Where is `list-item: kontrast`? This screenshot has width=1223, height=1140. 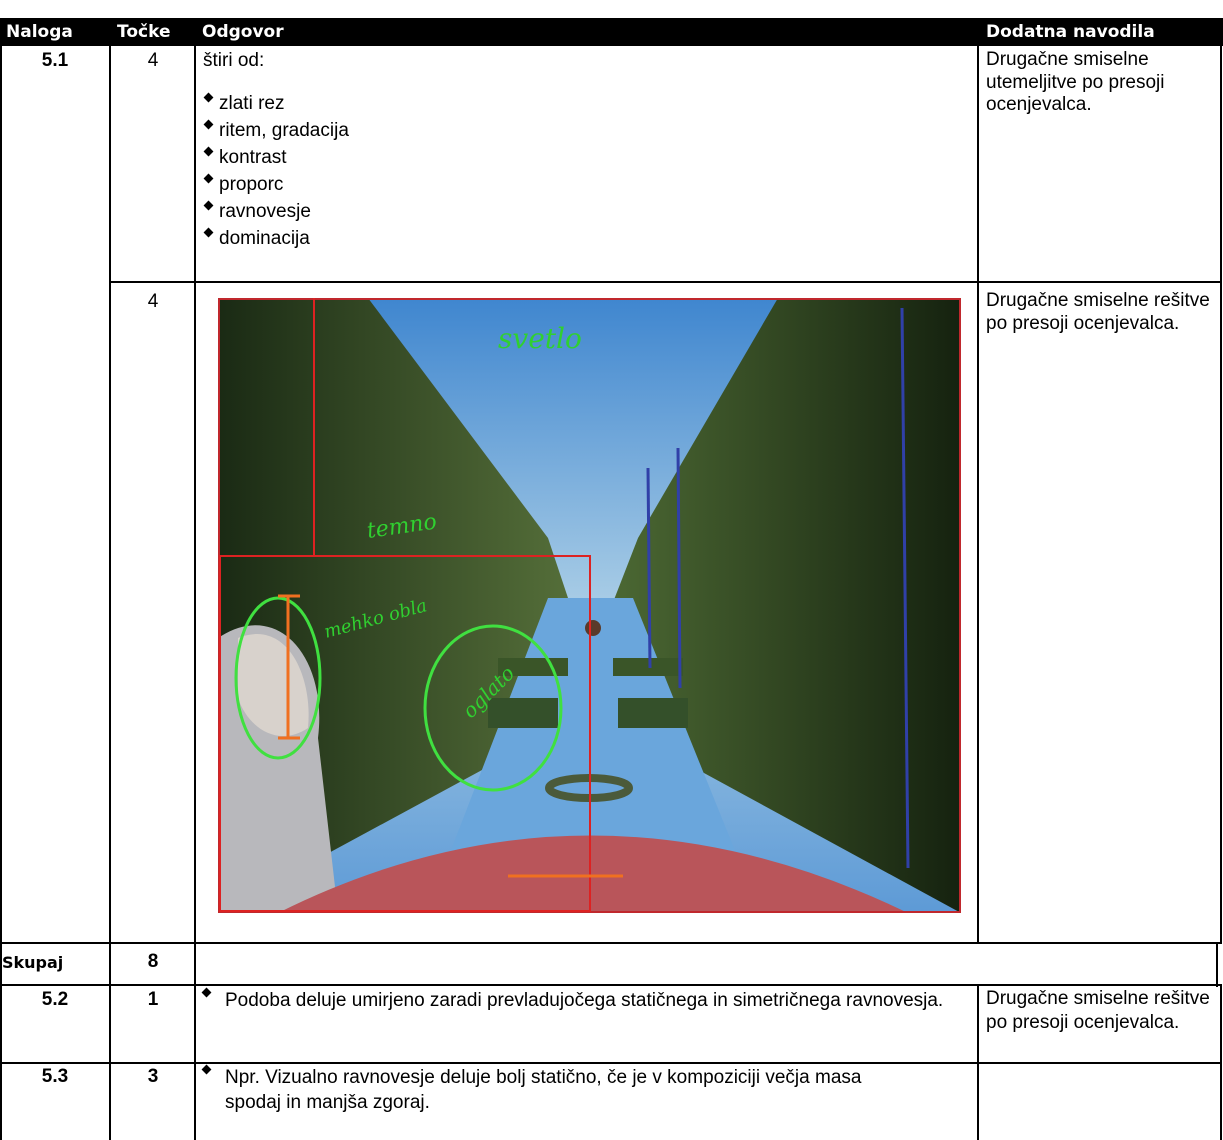 list-item: kontrast is located at coordinates (276, 157).